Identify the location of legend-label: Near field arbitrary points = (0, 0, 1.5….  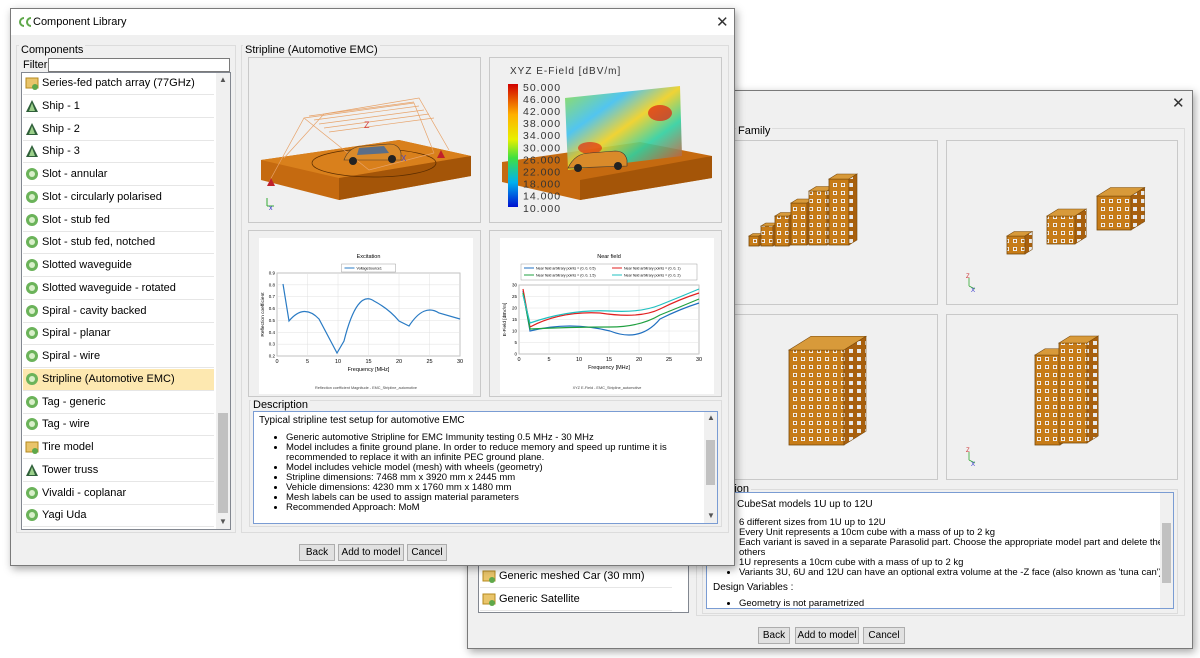
(566, 275).